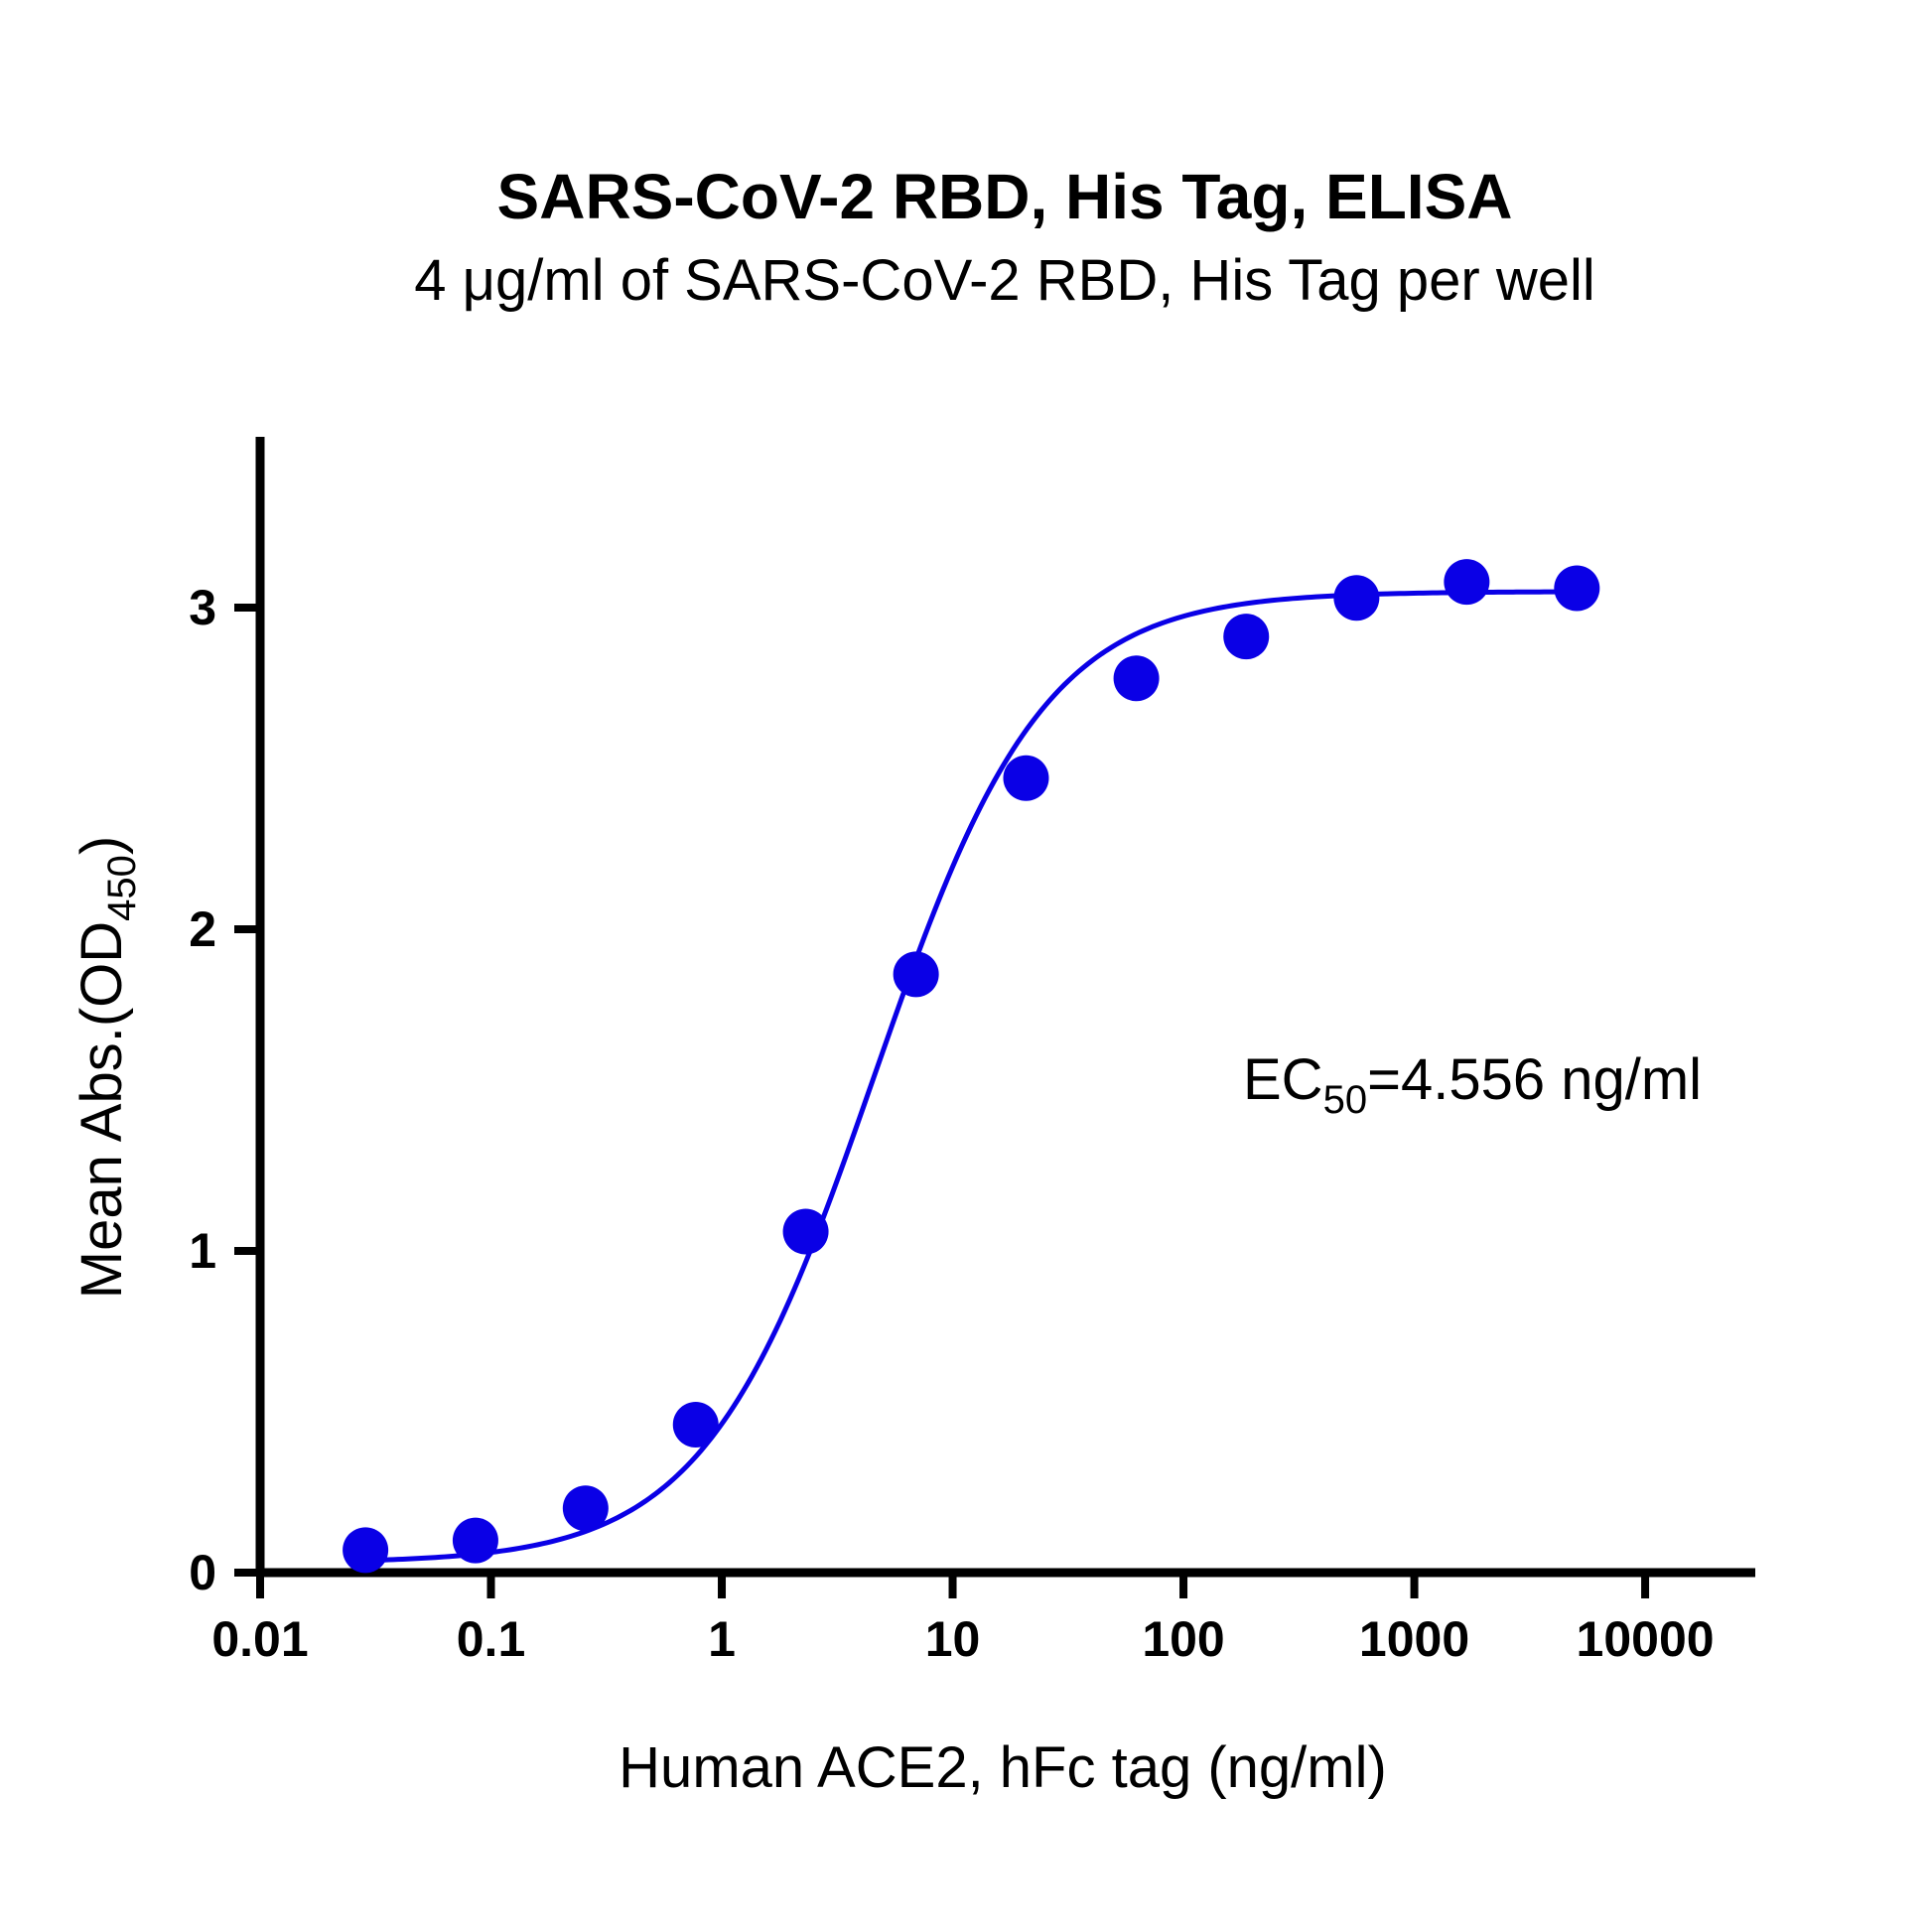 Image resolution: width=1932 pixels, height=1932 pixels. I want to click on y-axis-label: Mean Abs.(OD450), so click(106, 1067).